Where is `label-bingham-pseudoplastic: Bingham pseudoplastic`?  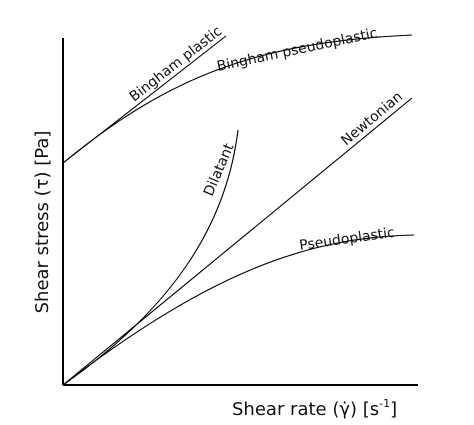 label-bingham-pseudoplastic: Bingham pseudoplastic is located at coordinates (297, 50).